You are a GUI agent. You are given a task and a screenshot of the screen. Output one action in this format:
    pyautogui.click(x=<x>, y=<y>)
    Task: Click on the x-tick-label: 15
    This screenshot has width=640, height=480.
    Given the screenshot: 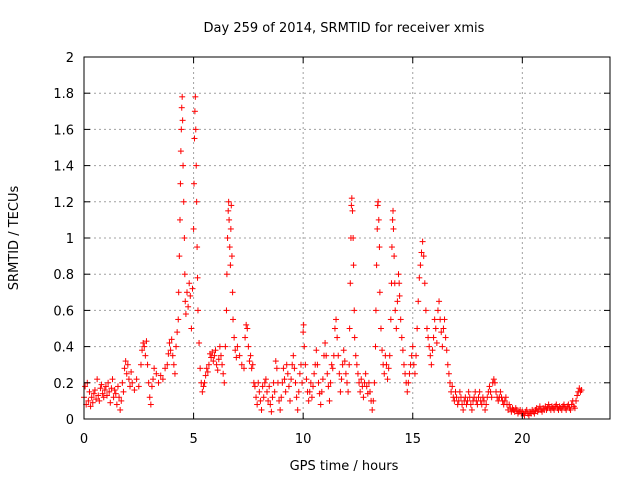 What is the action you would take?
    pyautogui.click(x=412, y=439)
    